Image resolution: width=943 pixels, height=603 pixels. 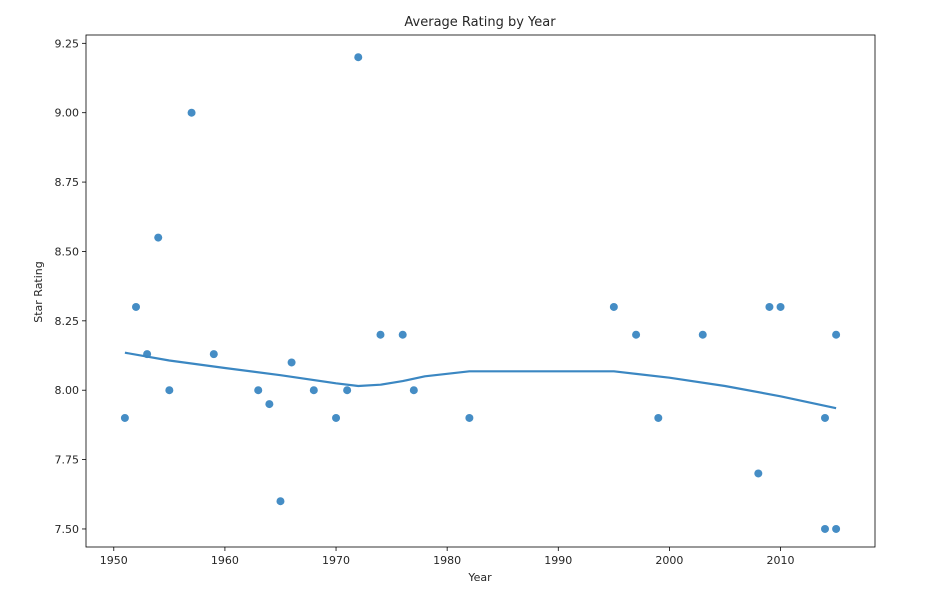 What do you see at coordinates (67, 182) in the screenshot?
I see `y-tick-label: 8.75` at bounding box center [67, 182].